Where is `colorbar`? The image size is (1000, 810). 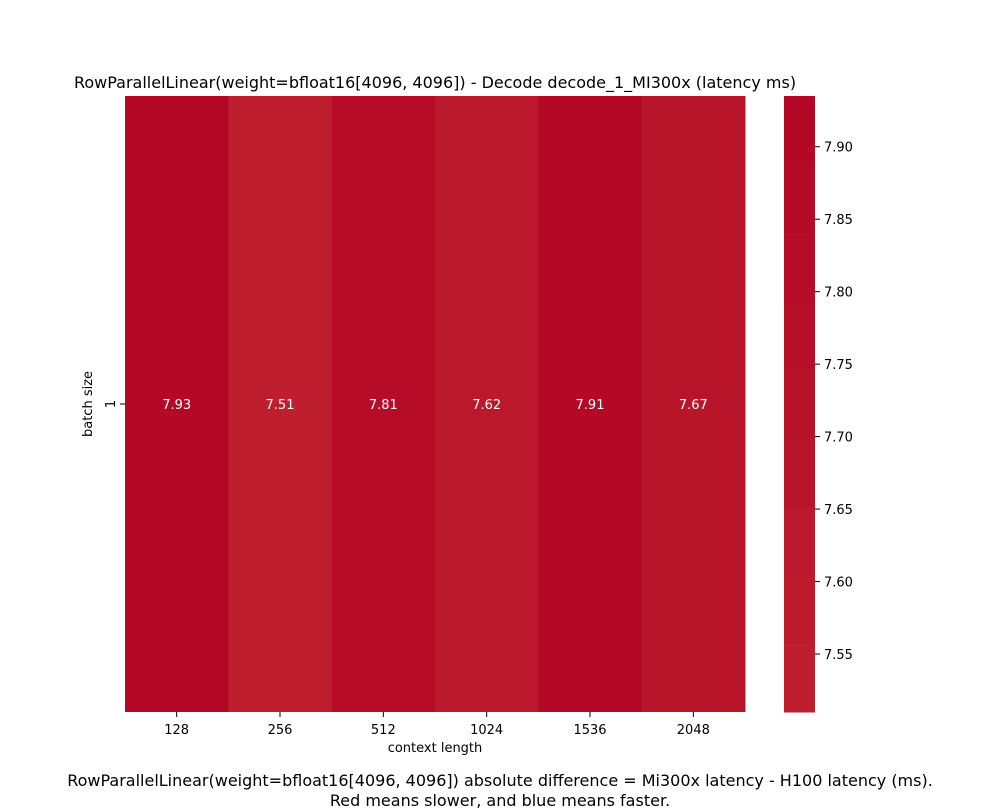
colorbar is located at coordinates (799, 404).